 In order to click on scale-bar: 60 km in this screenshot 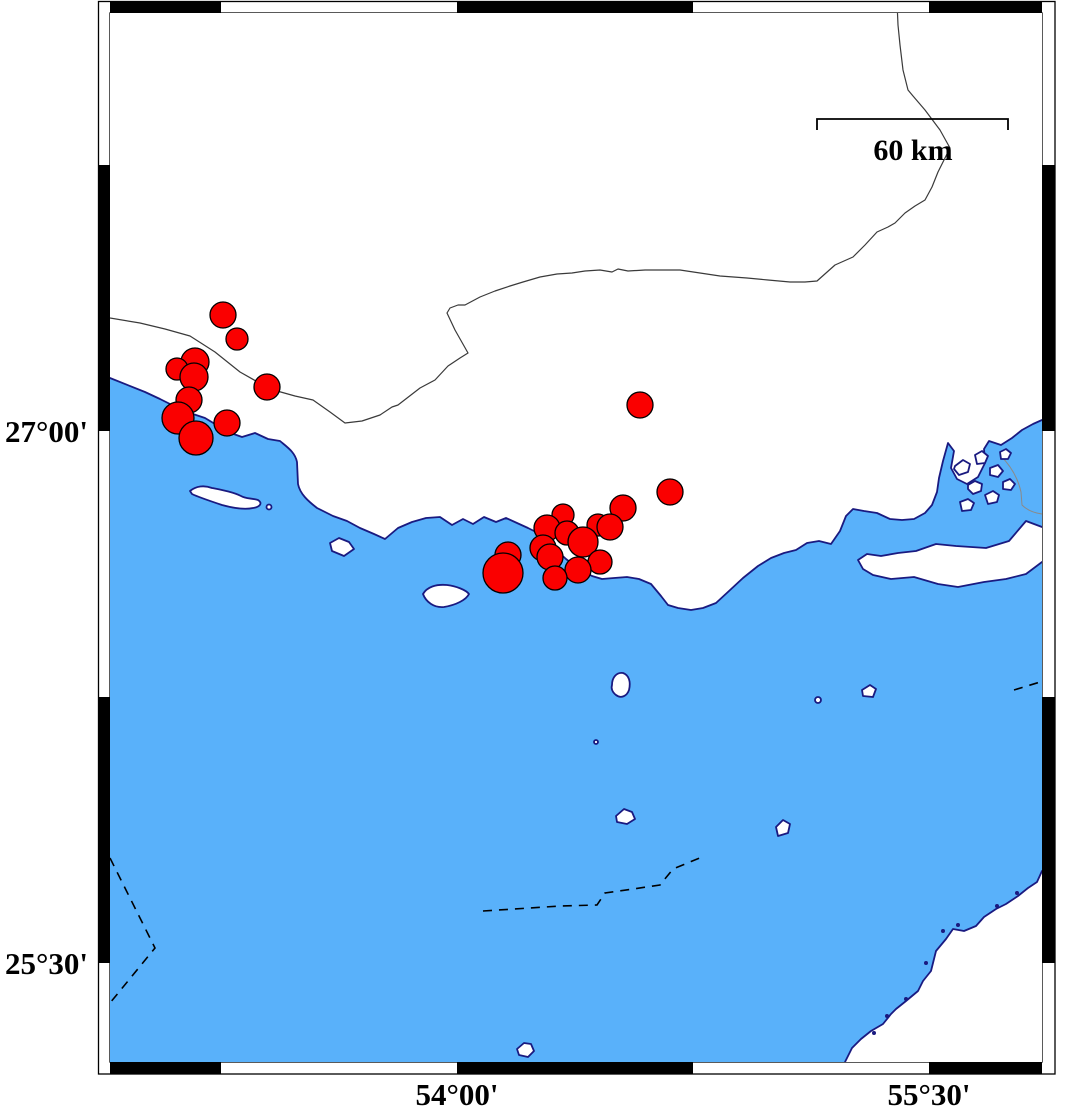, I will do `click(912, 142)`.